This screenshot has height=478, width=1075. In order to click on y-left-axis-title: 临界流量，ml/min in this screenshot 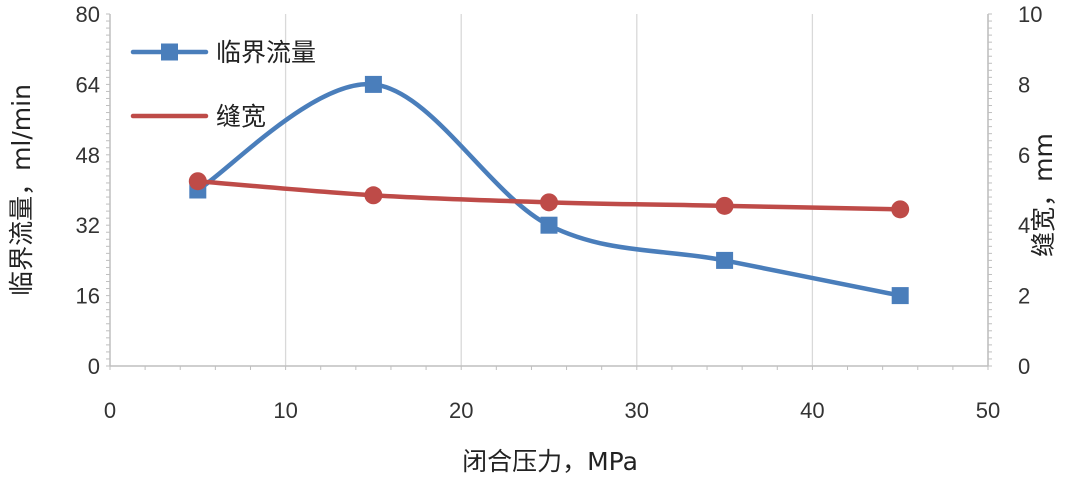, I will do `click(21, 190)`.